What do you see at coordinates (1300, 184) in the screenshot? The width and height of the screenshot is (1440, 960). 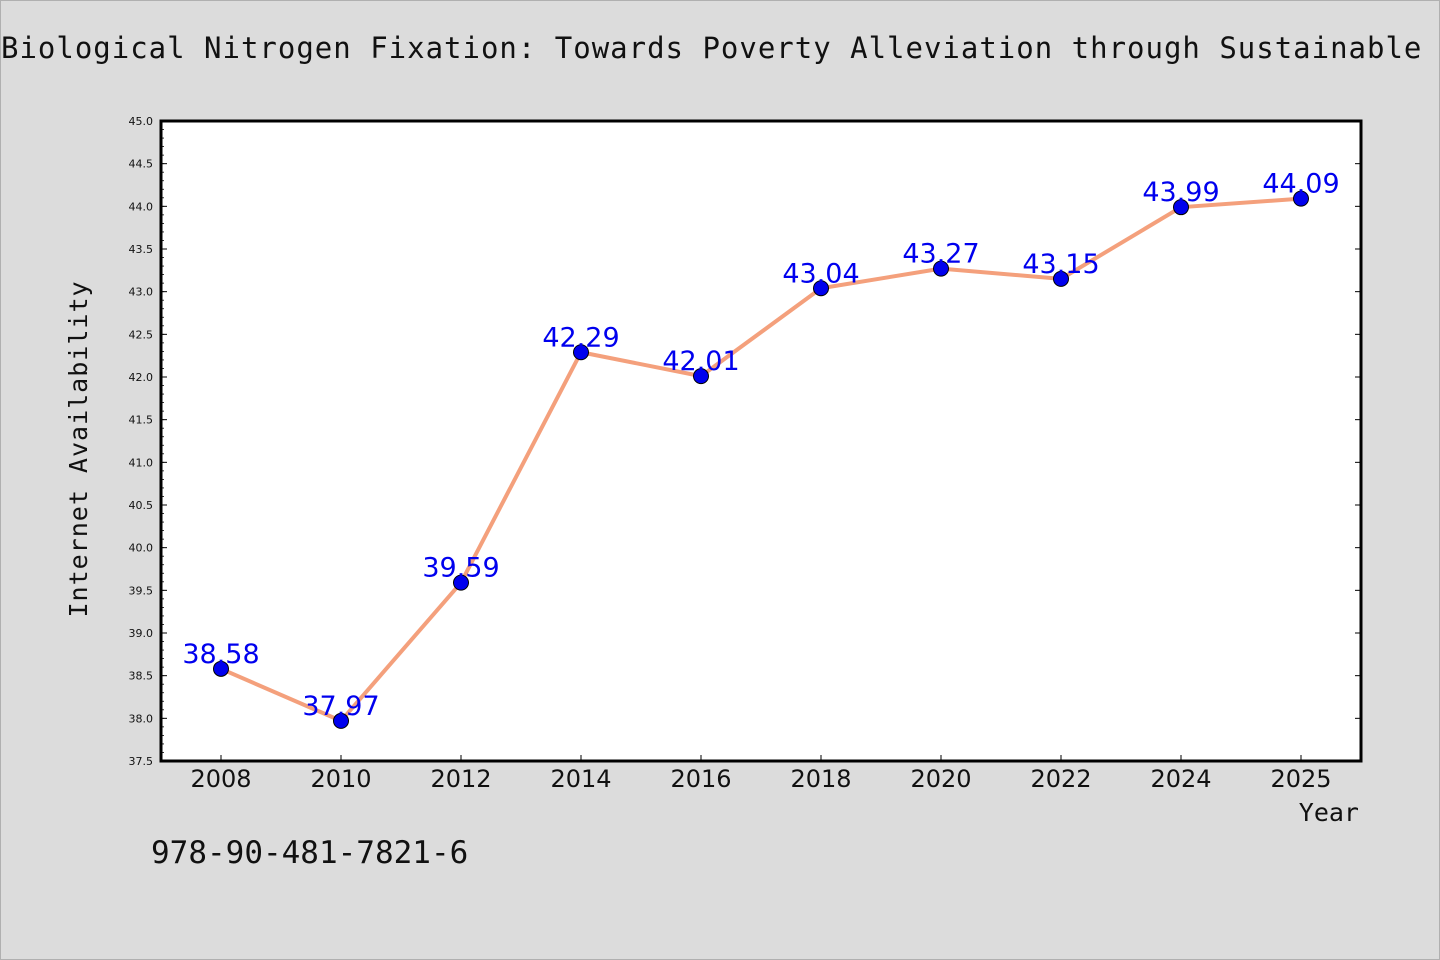 I see `data-label: 44.09` at bounding box center [1300, 184].